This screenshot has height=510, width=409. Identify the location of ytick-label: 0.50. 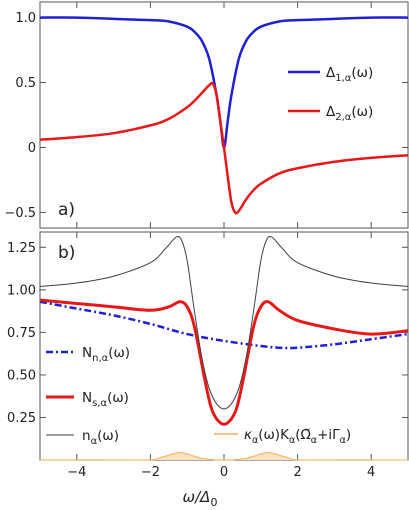
(21, 375).